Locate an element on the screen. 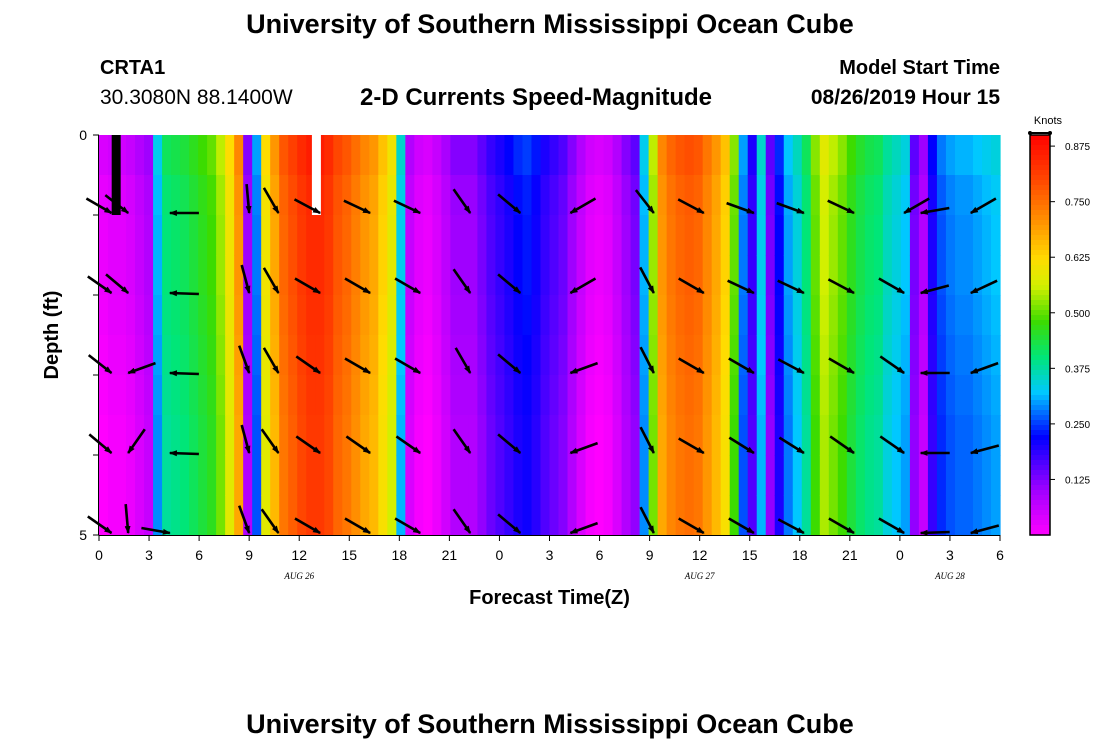 The image size is (1100, 750). colorbar-tick-label: 0.500 is located at coordinates (1077, 314).